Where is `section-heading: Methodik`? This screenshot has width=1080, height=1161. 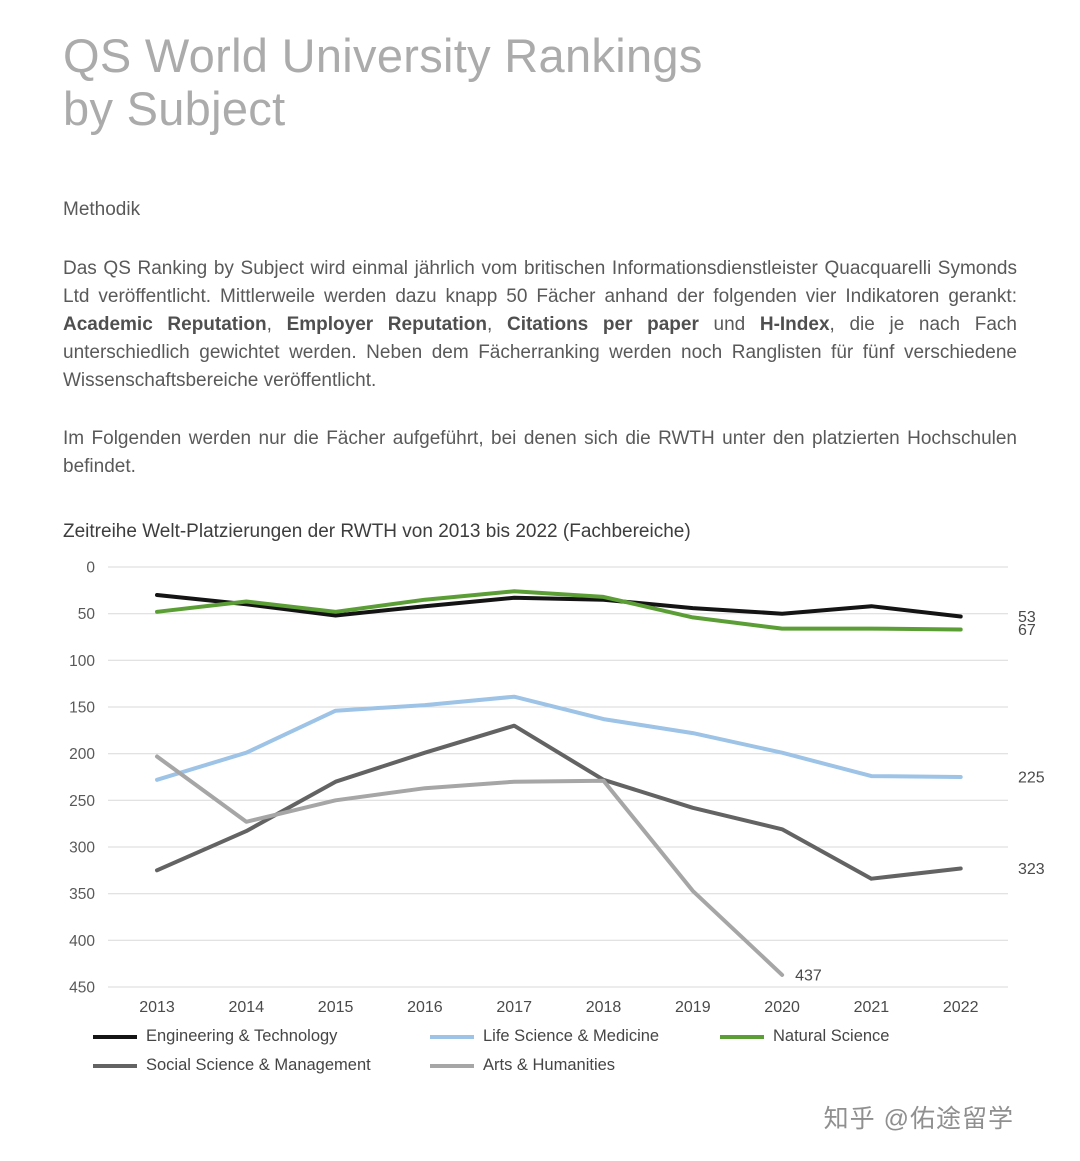
section-heading: Methodik is located at coordinates (102, 210).